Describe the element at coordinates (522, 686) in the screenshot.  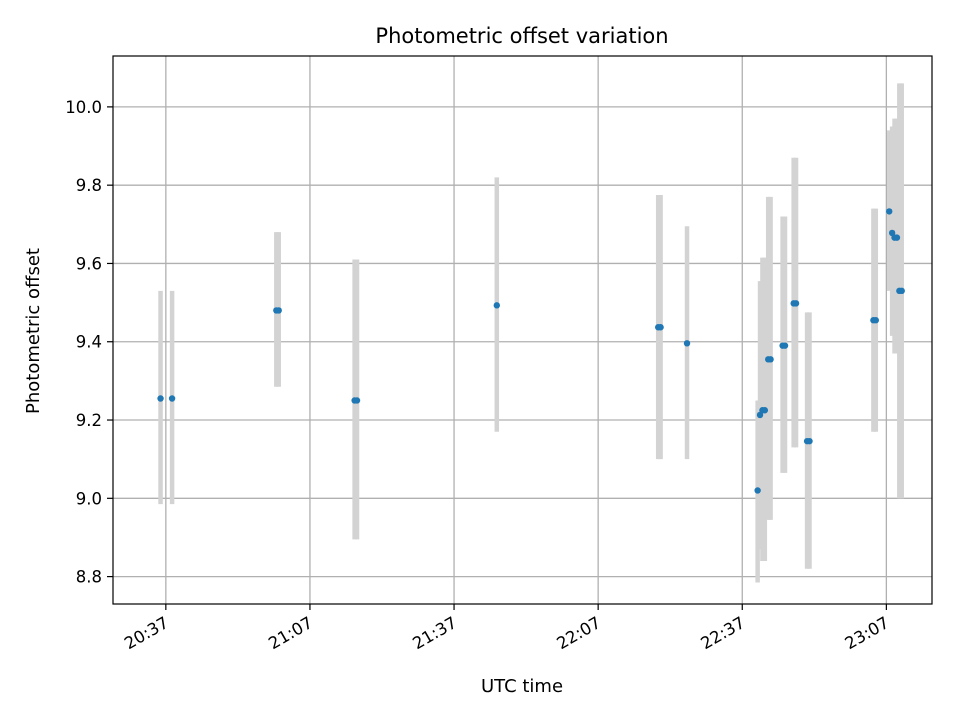
I see `x-axis-label: UTC time` at that location.